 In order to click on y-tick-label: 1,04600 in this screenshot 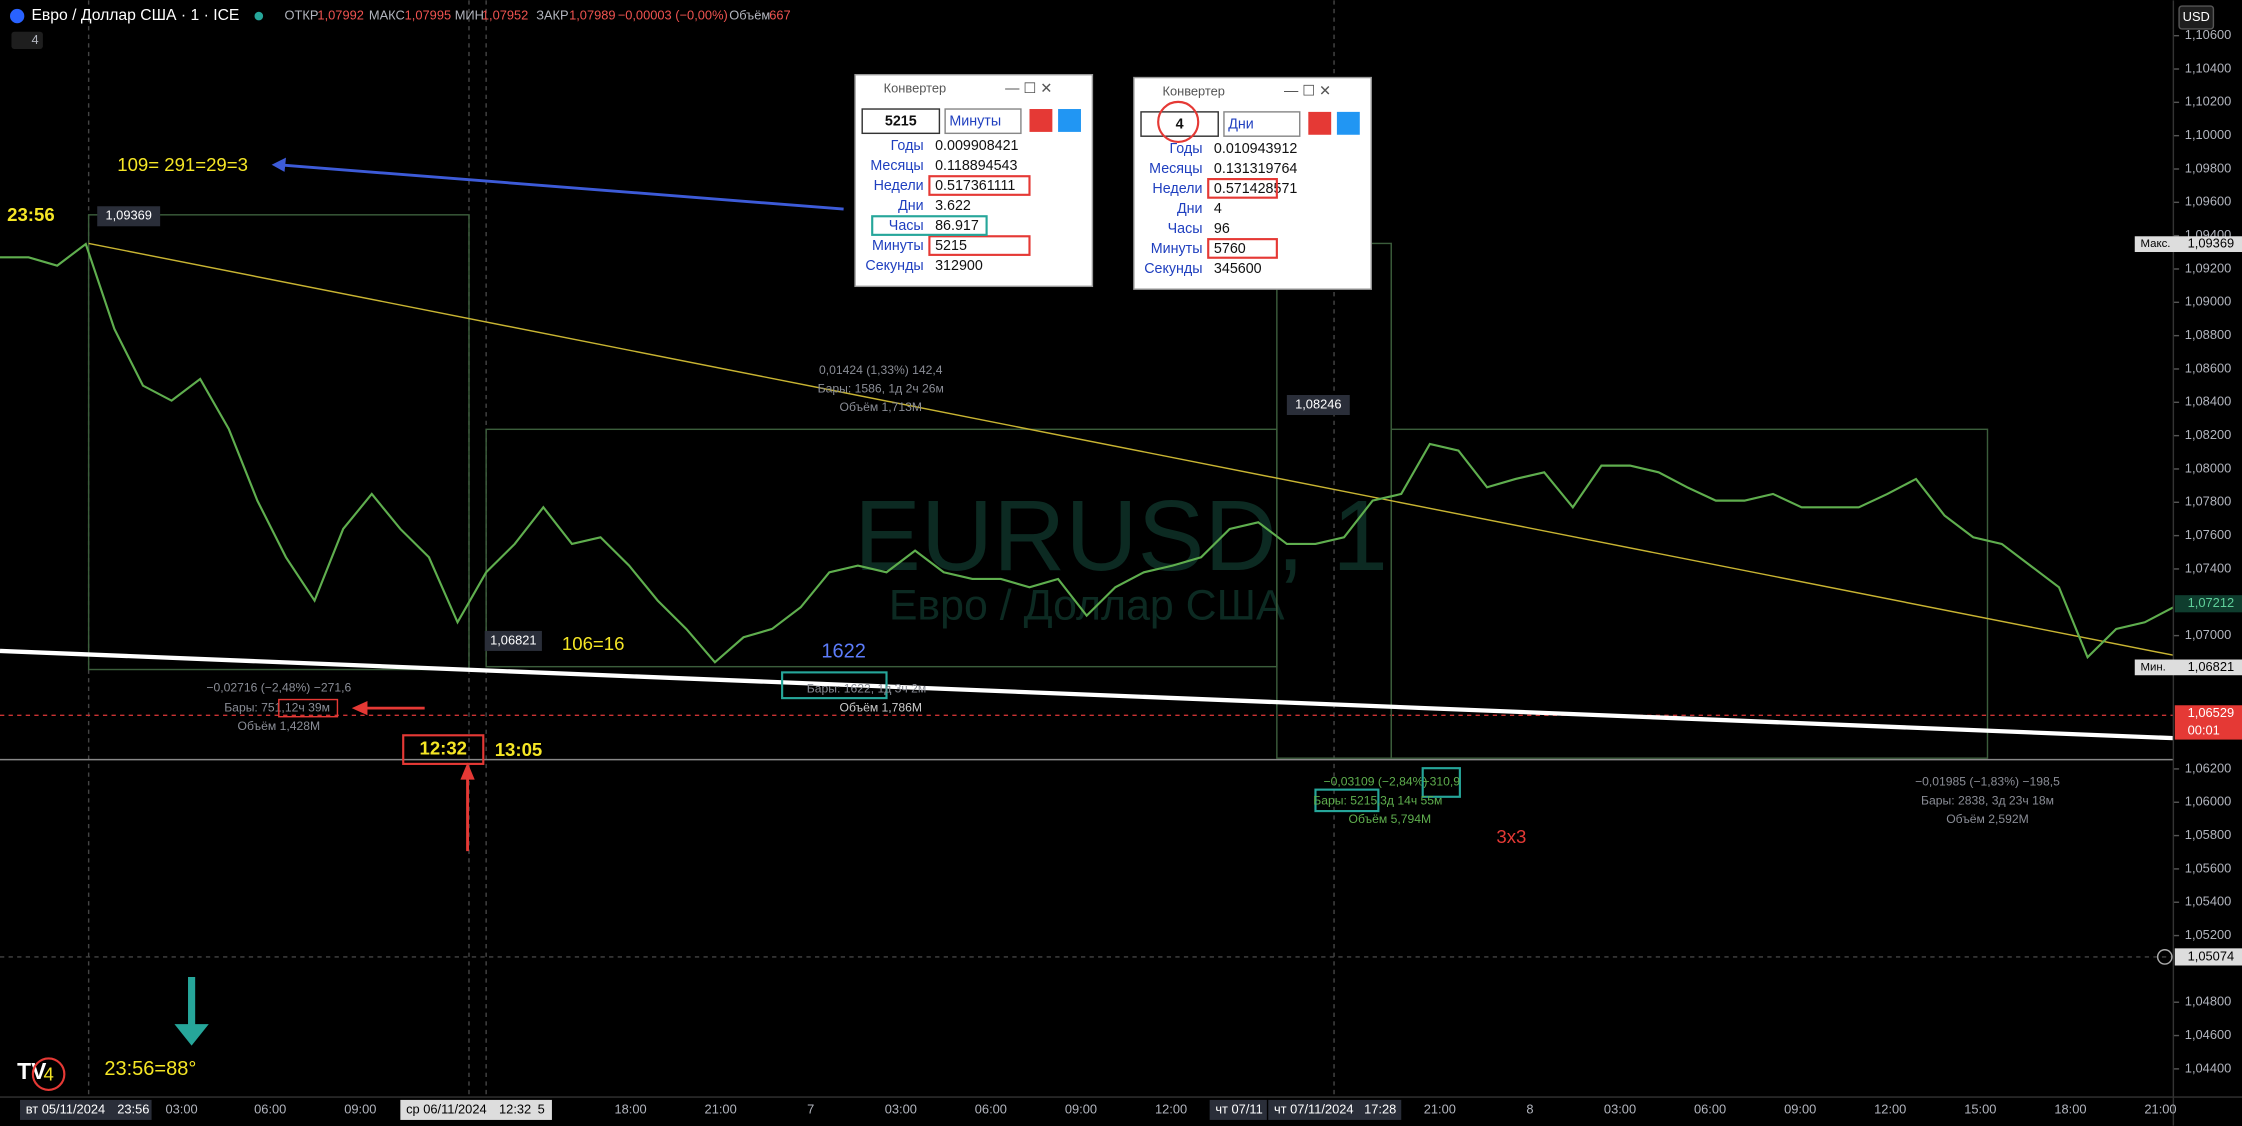, I will do `click(2208, 1034)`.